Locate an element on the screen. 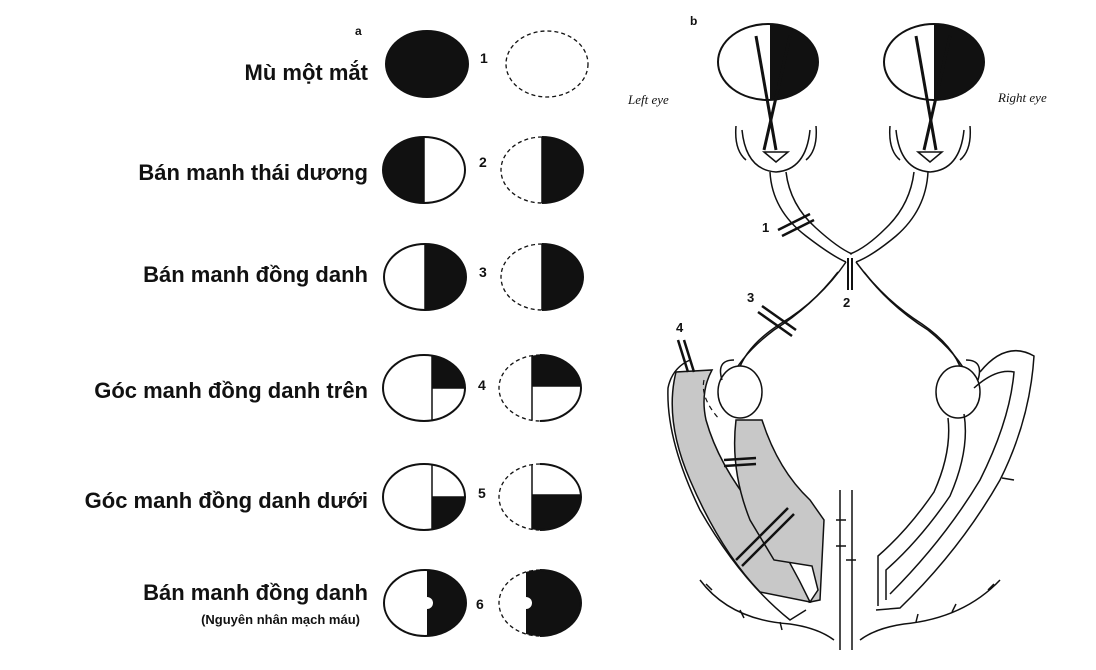 This screenshot has width=1096, height=670. row-number-3: 3 is located at coordinates (483, 272).